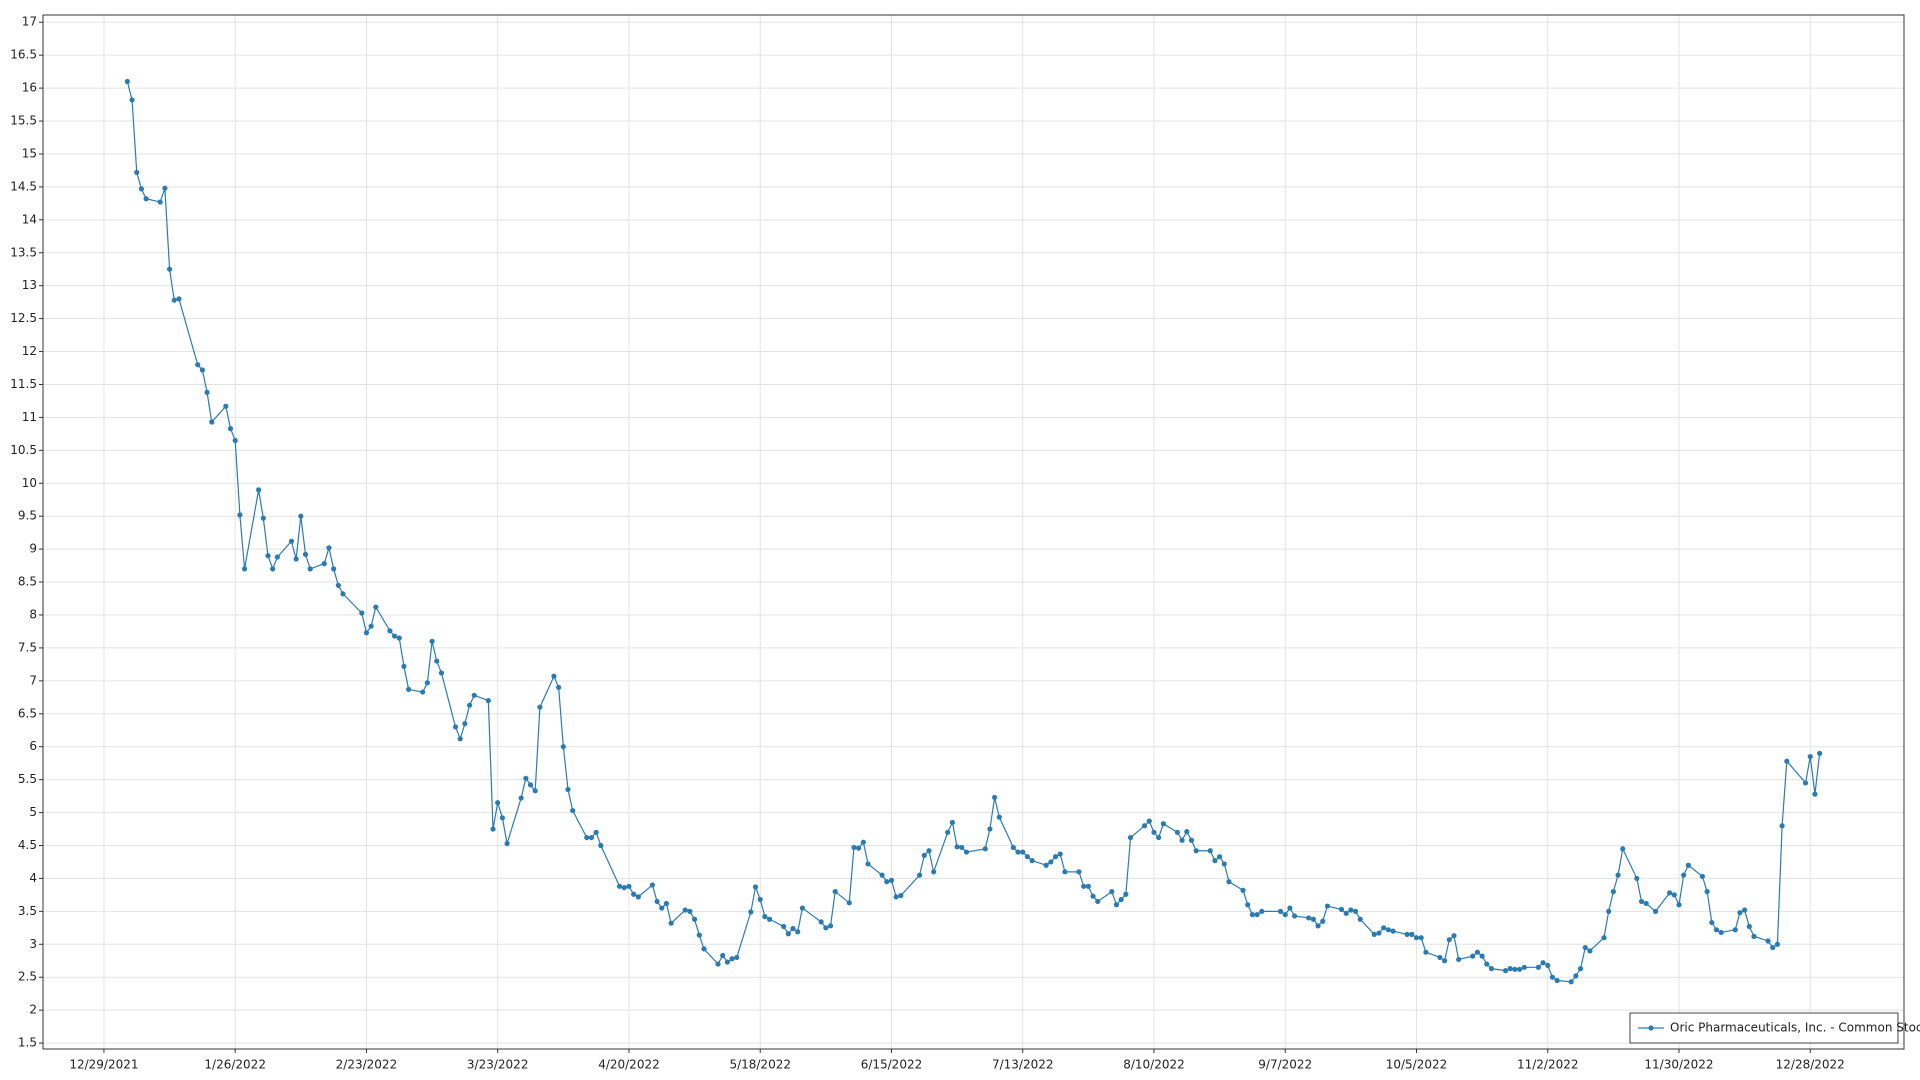  I want to click on y-tick-label: 2, so click(33, 1010).